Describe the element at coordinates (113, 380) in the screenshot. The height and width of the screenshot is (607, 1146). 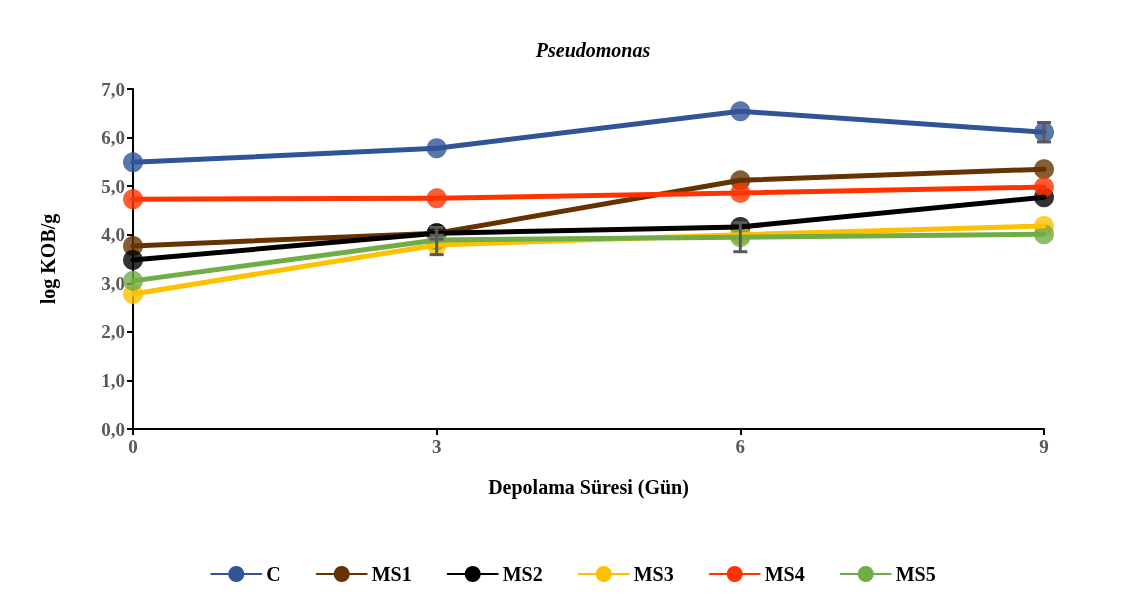
I see `y-tick-label: 1,0` at that location.